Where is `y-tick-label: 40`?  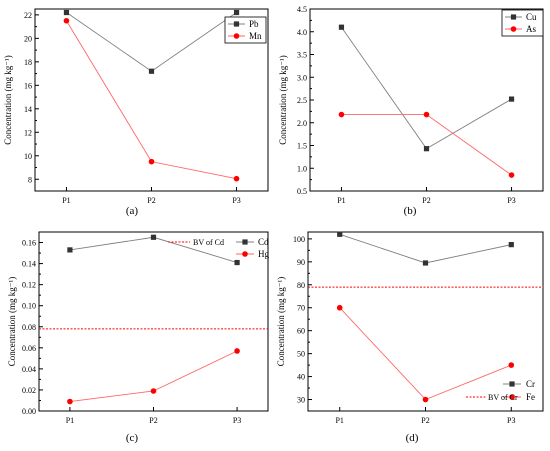
y-tick-label: 40 is located at coordinates (301, 377).